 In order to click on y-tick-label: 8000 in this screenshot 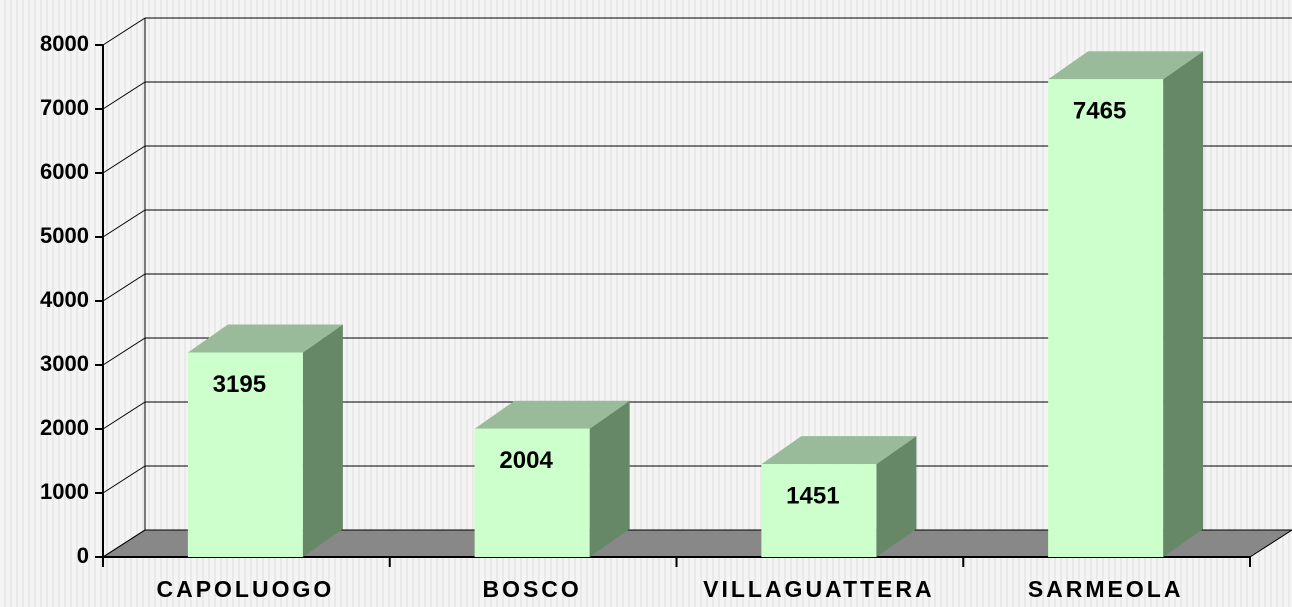, I will do `click(64, 43)`.